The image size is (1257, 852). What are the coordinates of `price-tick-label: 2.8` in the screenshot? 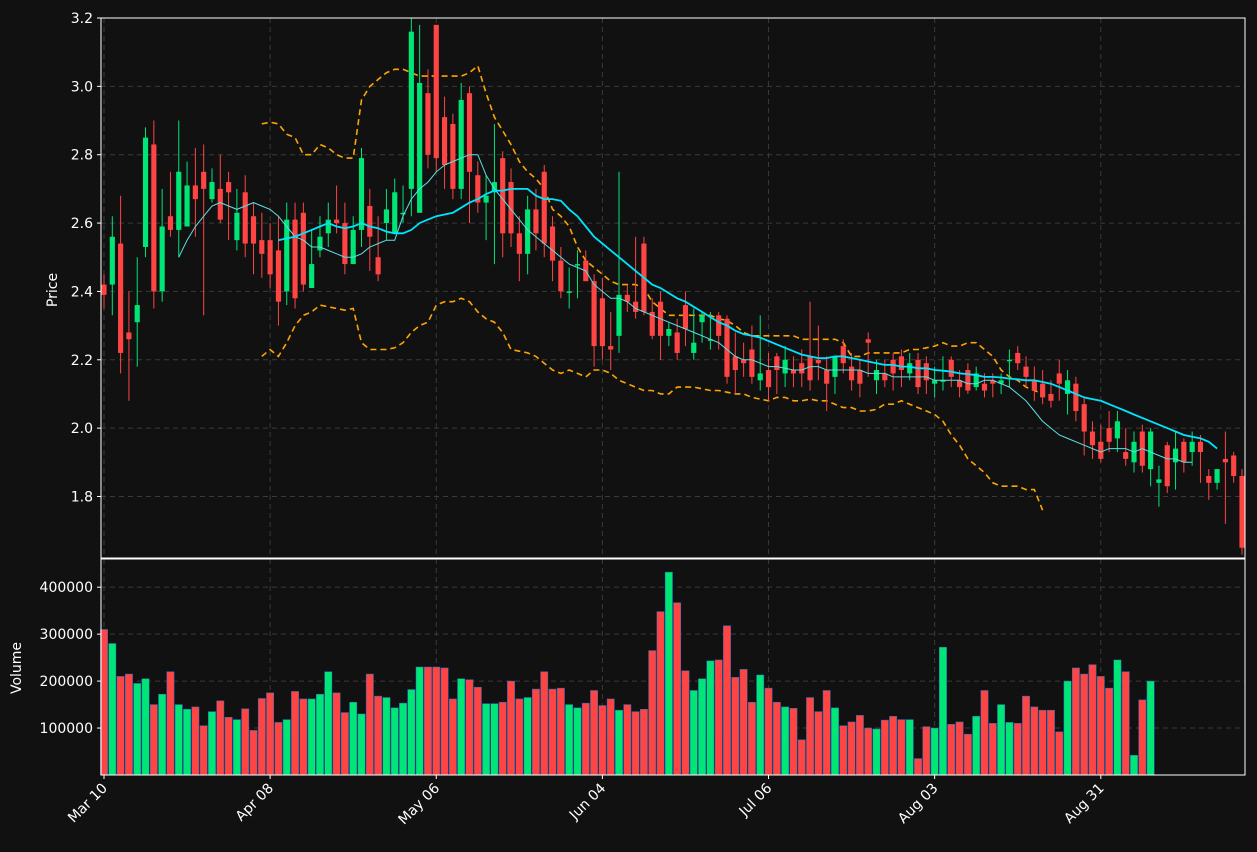 It's located at (82, 156).